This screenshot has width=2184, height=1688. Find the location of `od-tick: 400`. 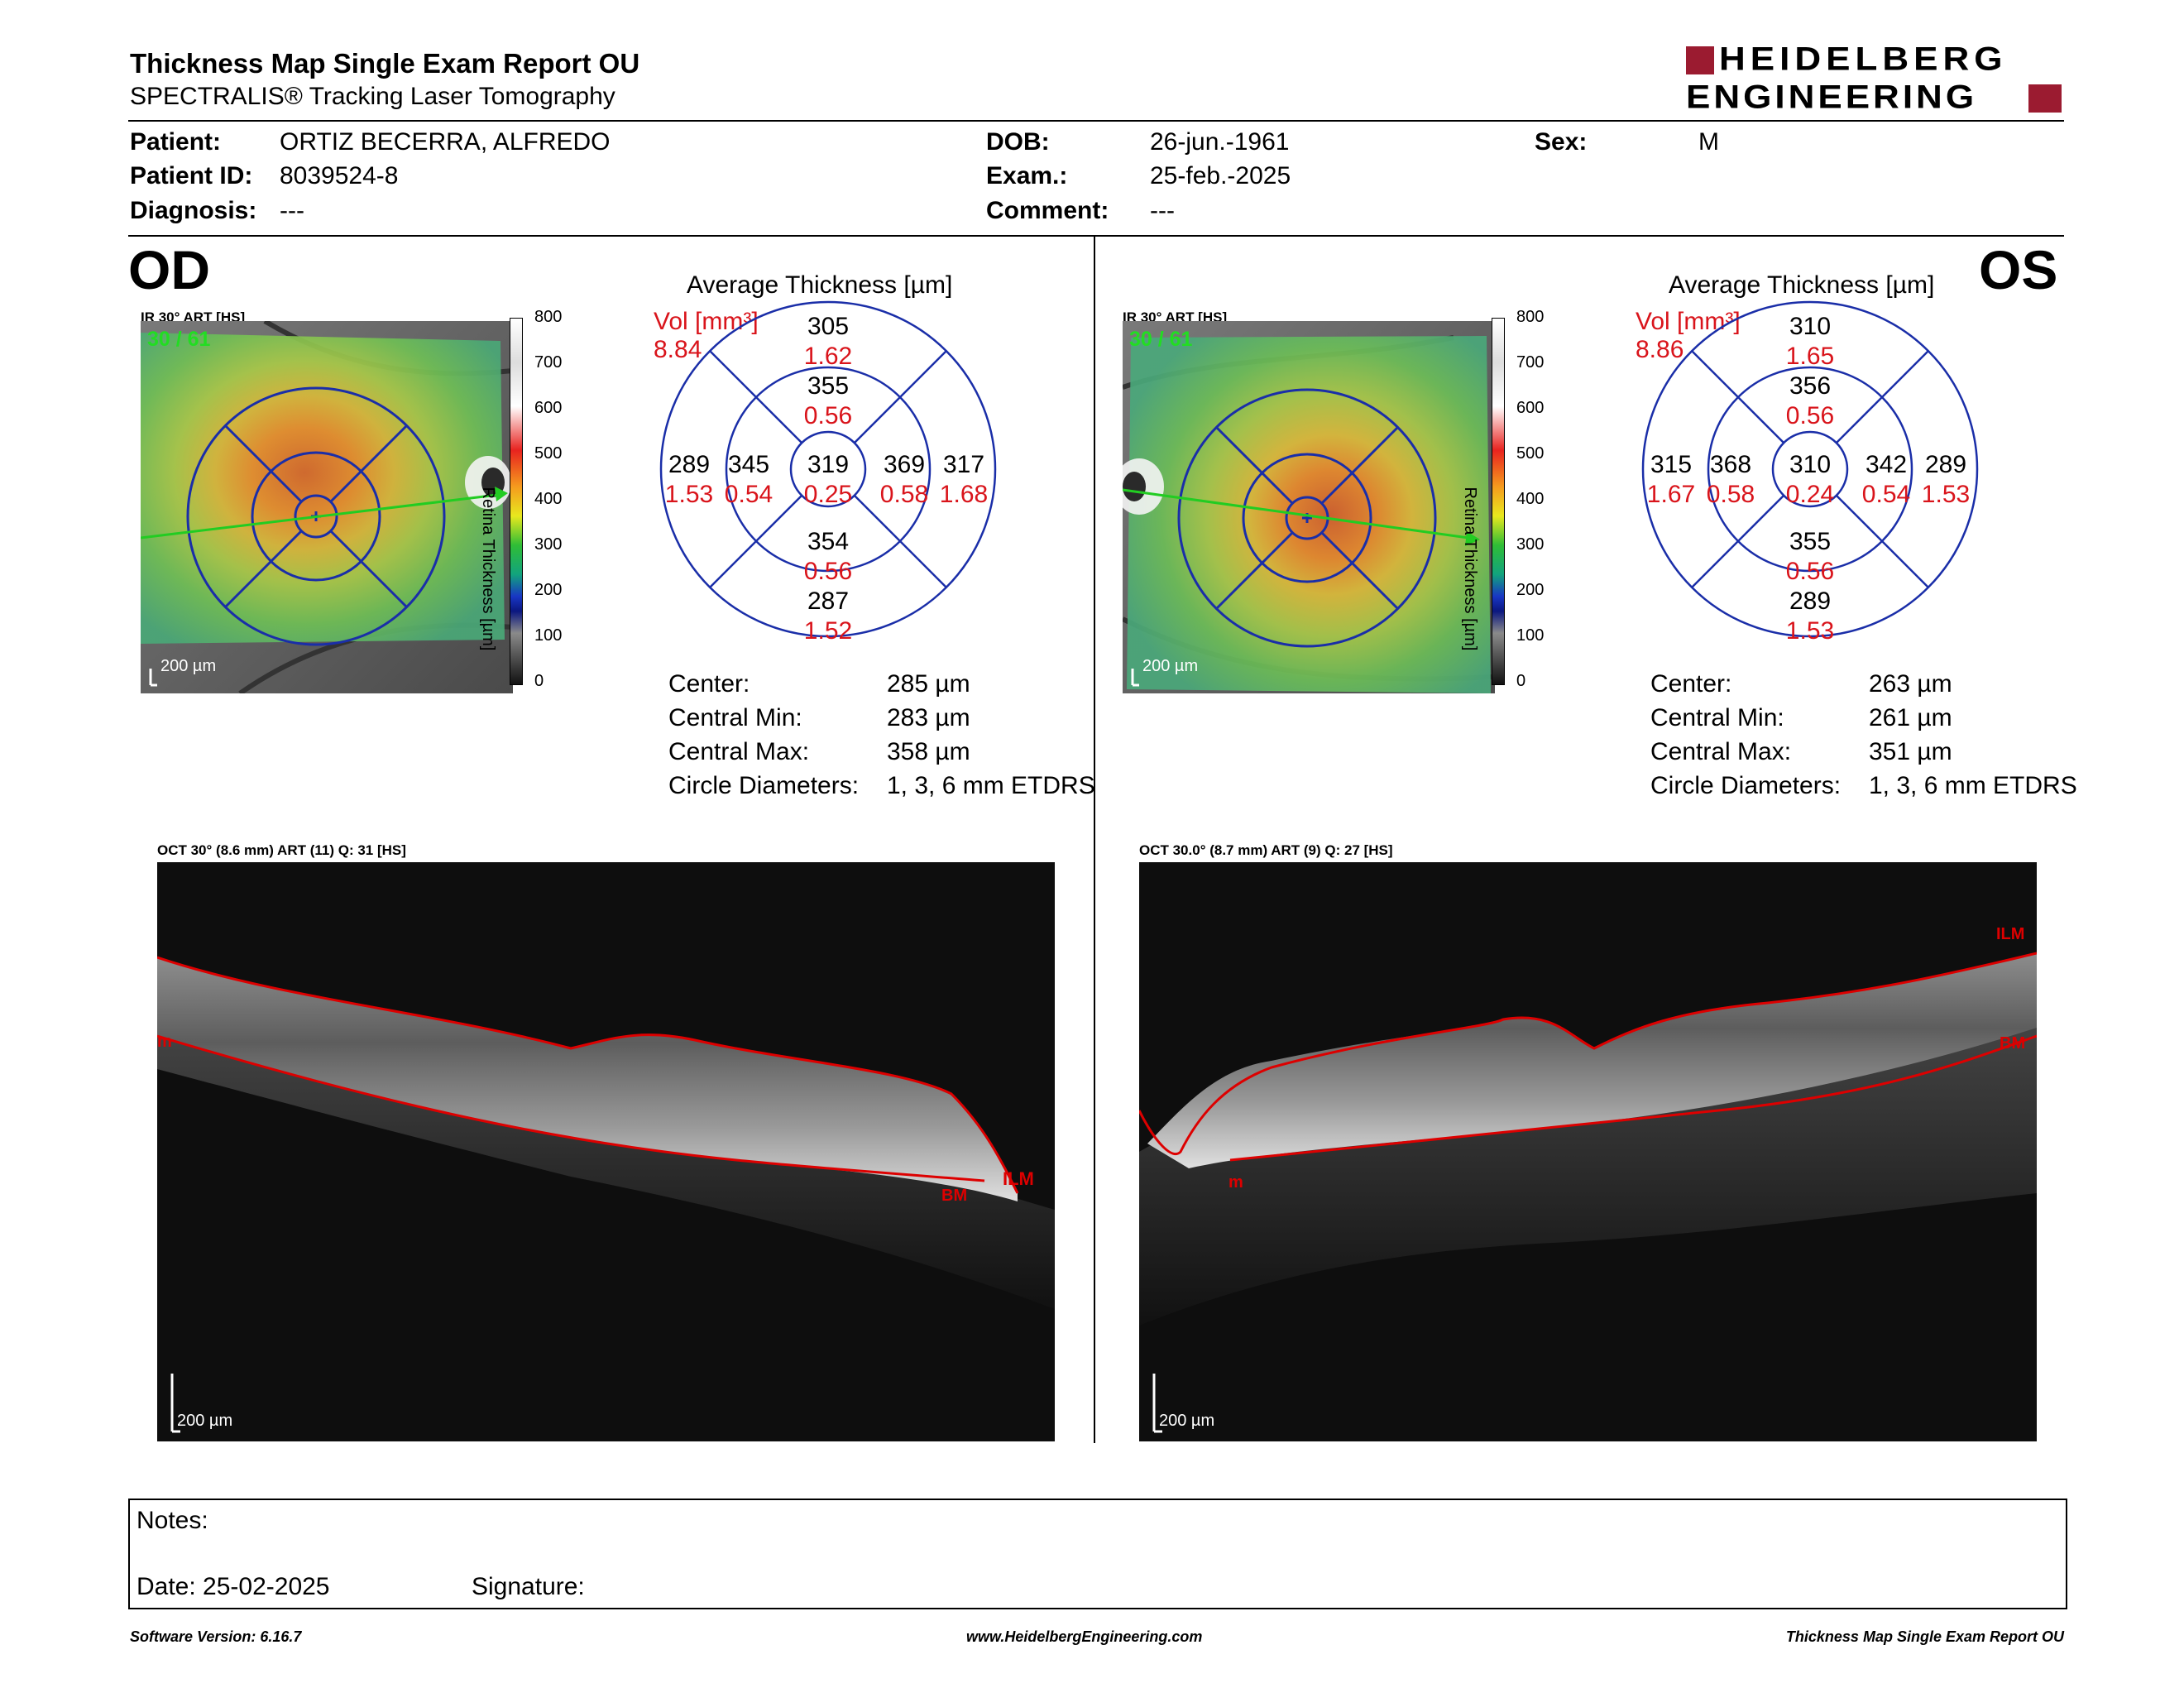

od-tick: 400 is located at coordinates (548, 499).